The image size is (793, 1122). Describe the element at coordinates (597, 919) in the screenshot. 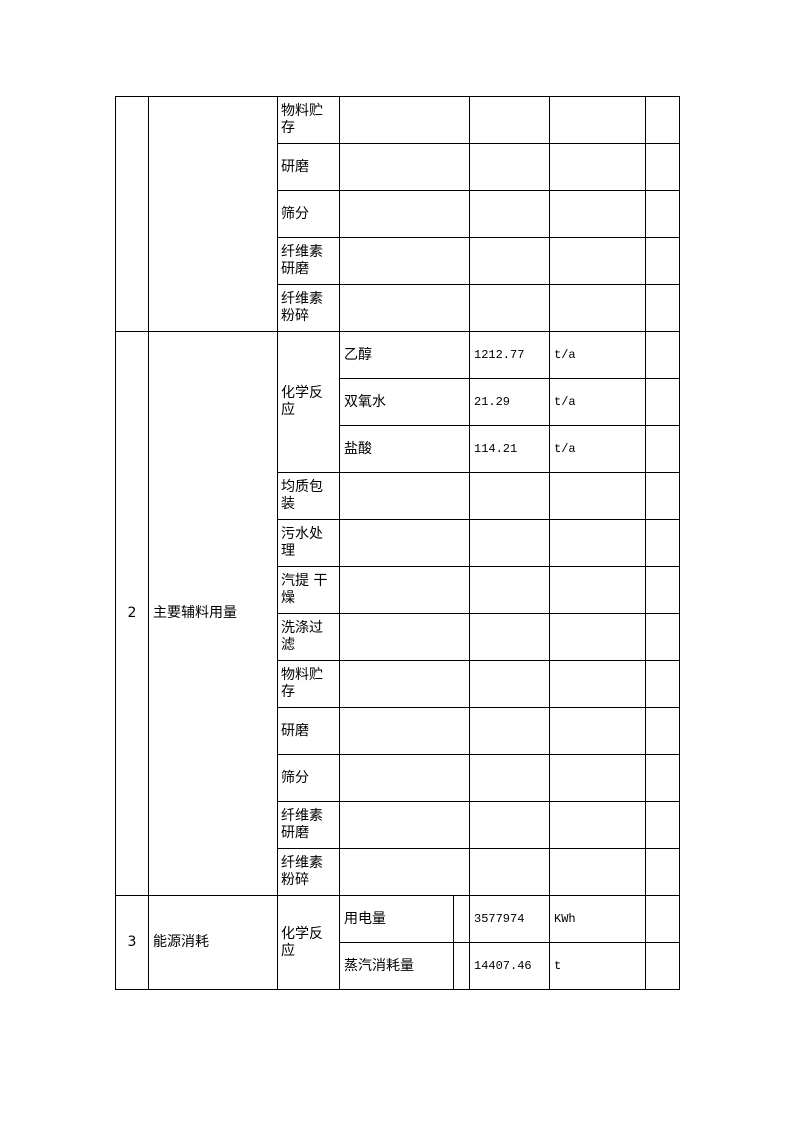

I see `unit-cell: KWh` at that location.